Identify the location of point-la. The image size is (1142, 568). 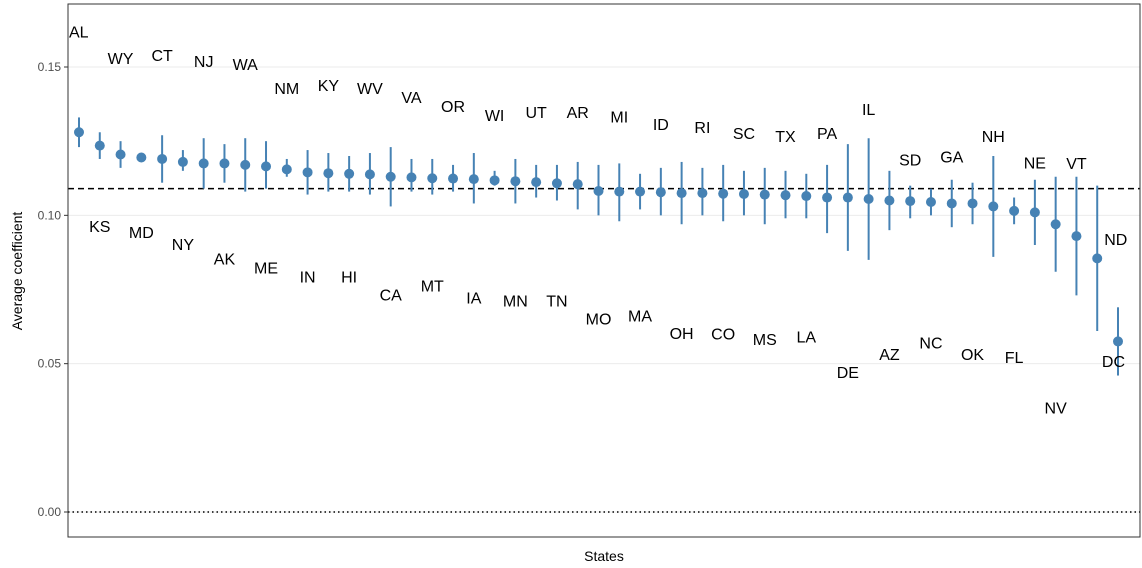
(806, 196).